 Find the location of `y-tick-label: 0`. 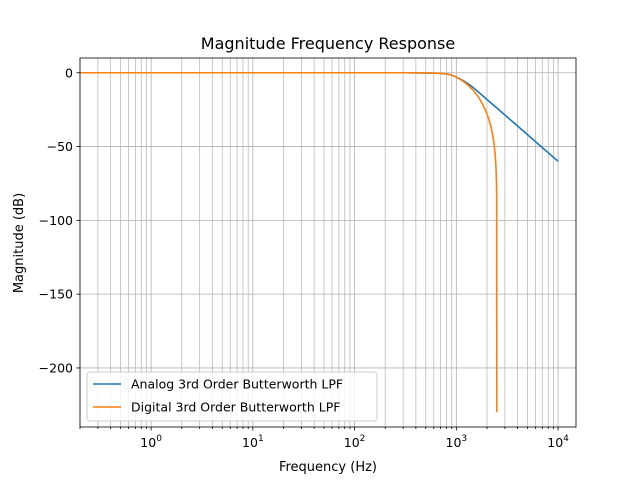

y-tick-label: 0 is located at coordinates (69, 72).